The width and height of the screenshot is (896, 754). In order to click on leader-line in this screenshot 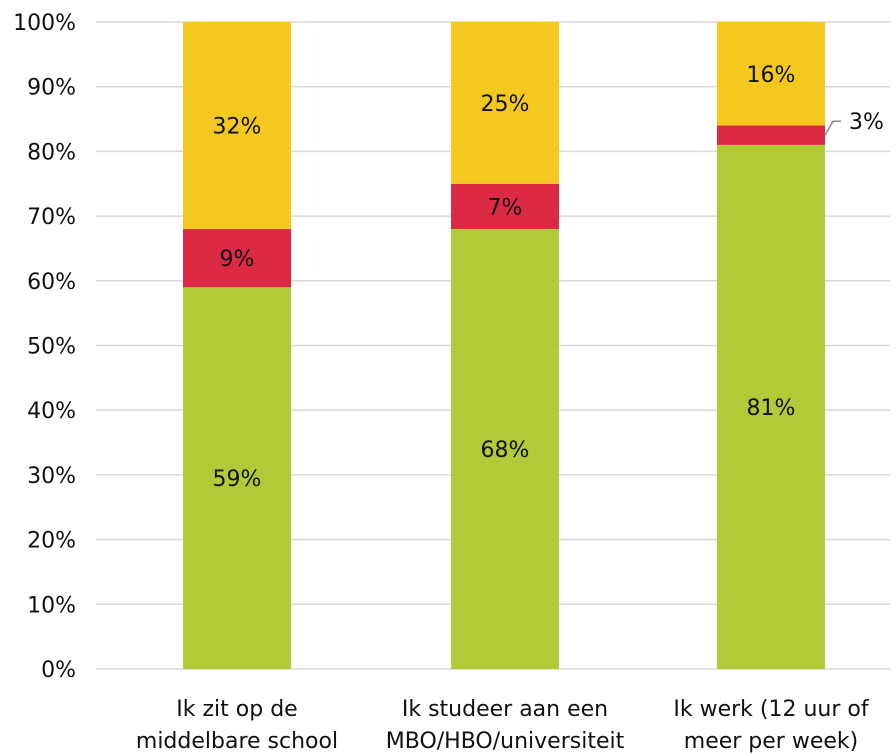, I will do `click(832, 128)`.